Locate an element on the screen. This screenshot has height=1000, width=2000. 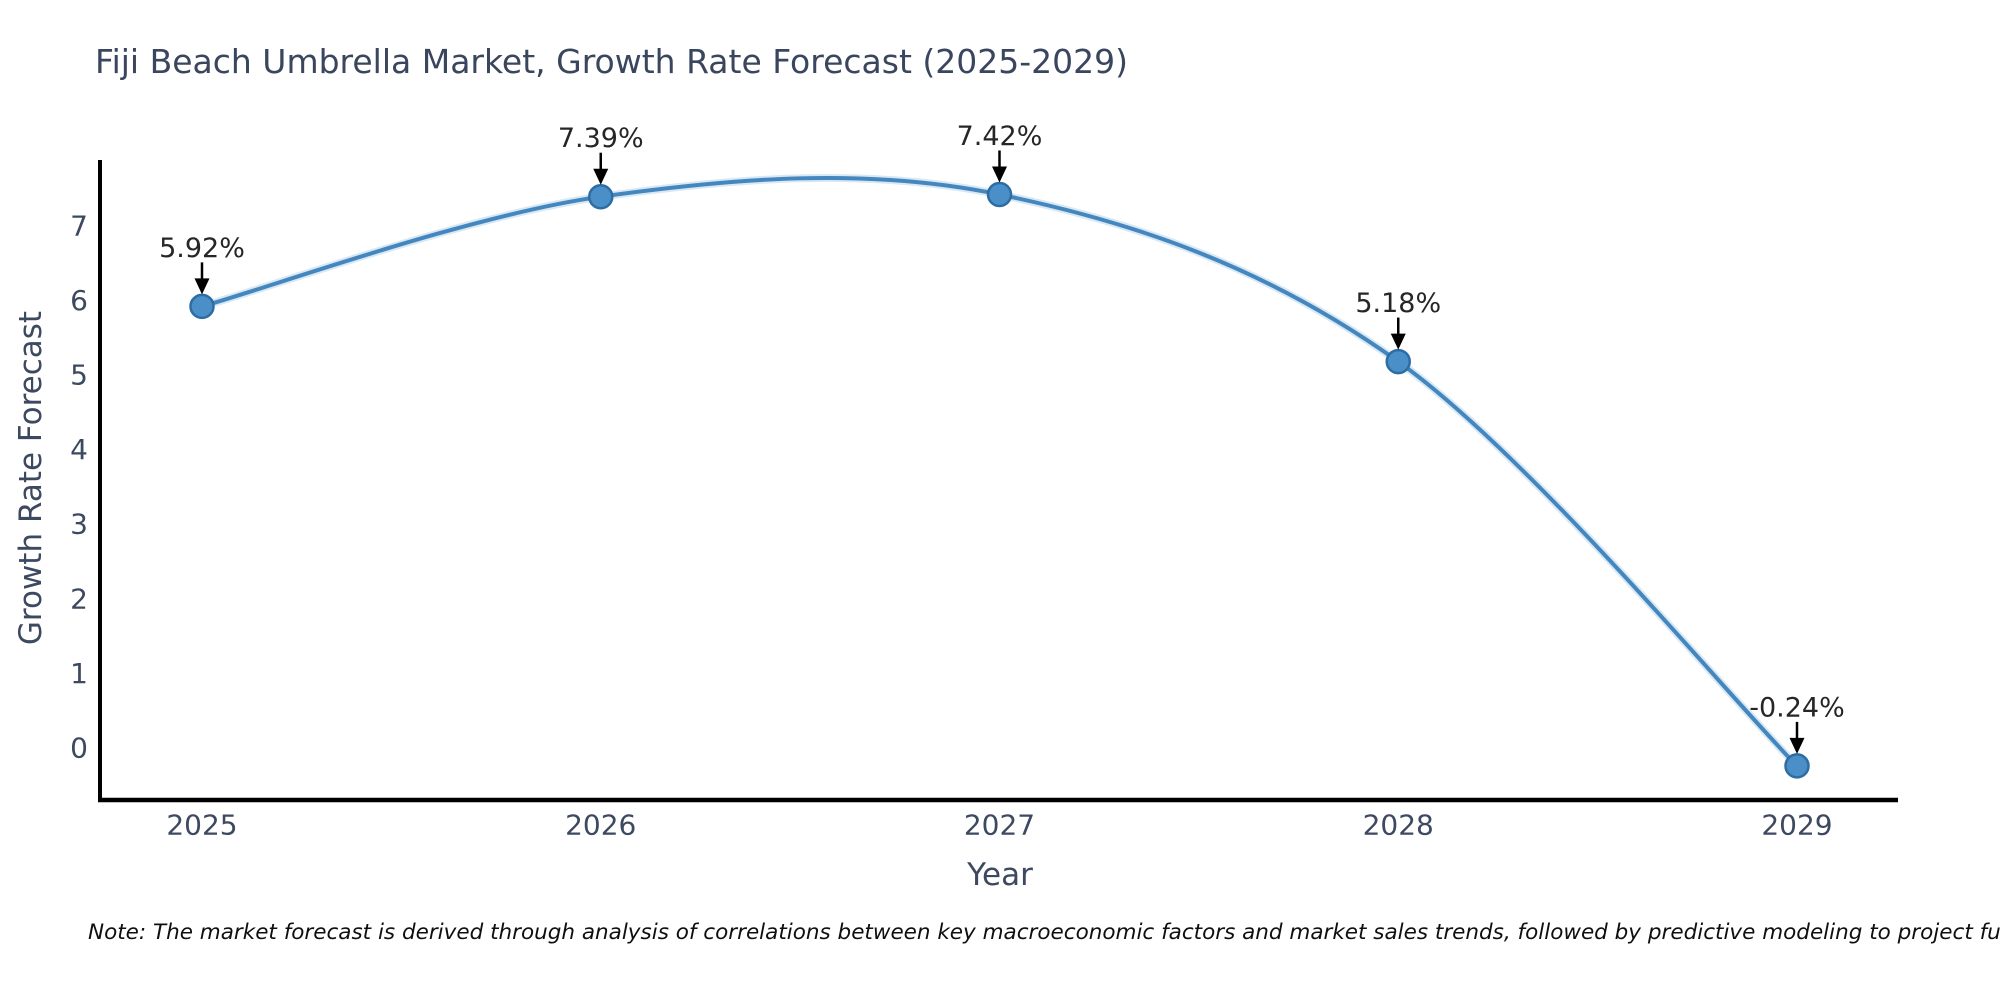
data-point-2028 is located at coordinates (1398, 361).